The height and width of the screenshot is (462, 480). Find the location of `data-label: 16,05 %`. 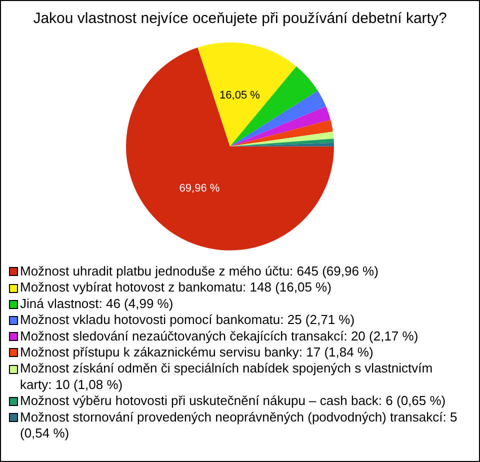

data-label: 16,05 % is located at coordinates (240, 95).